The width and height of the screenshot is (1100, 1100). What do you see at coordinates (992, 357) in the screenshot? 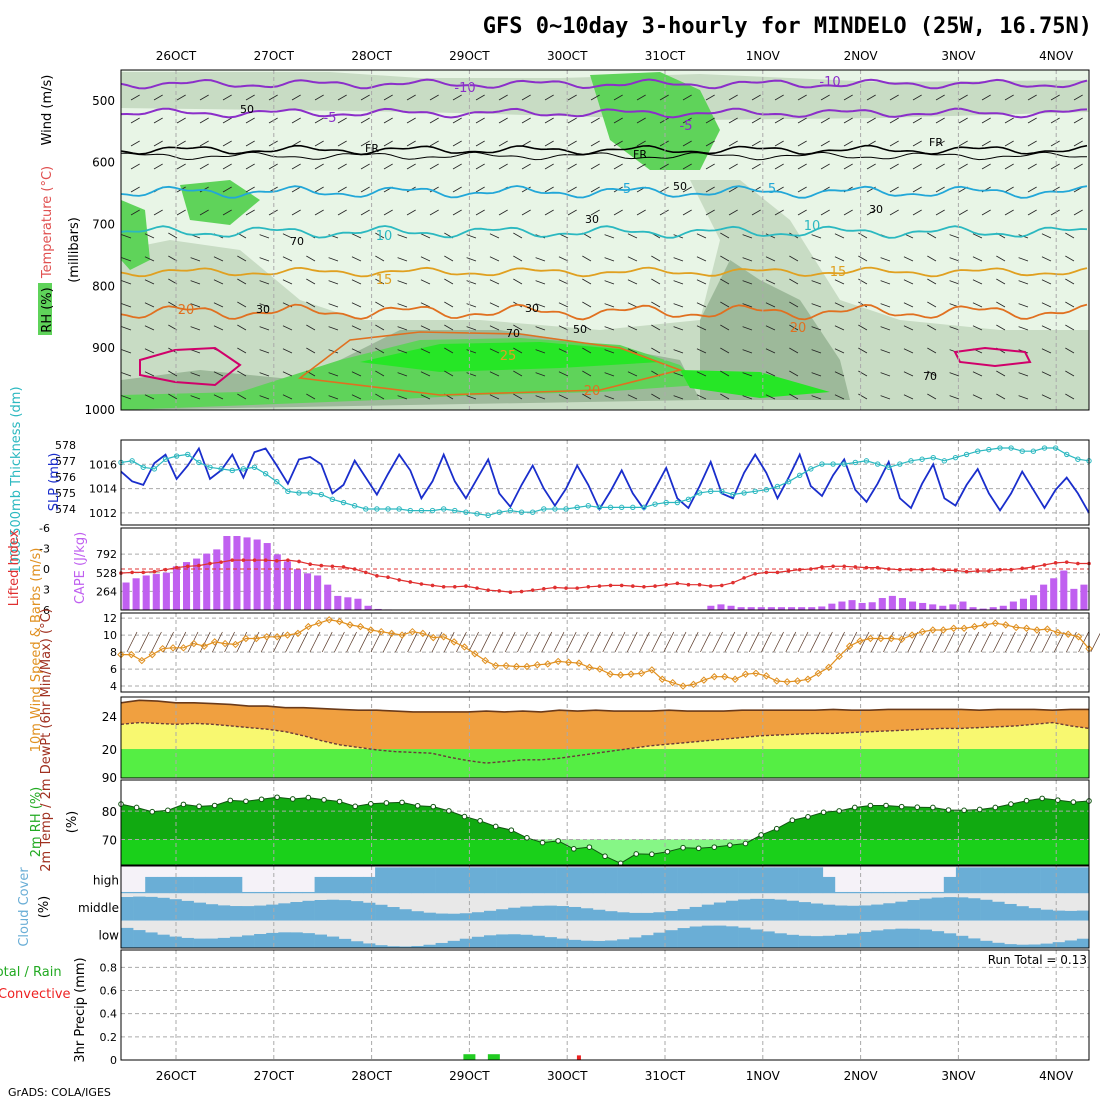
I see `magenta-contour-right` at bounding box center [992, 357].